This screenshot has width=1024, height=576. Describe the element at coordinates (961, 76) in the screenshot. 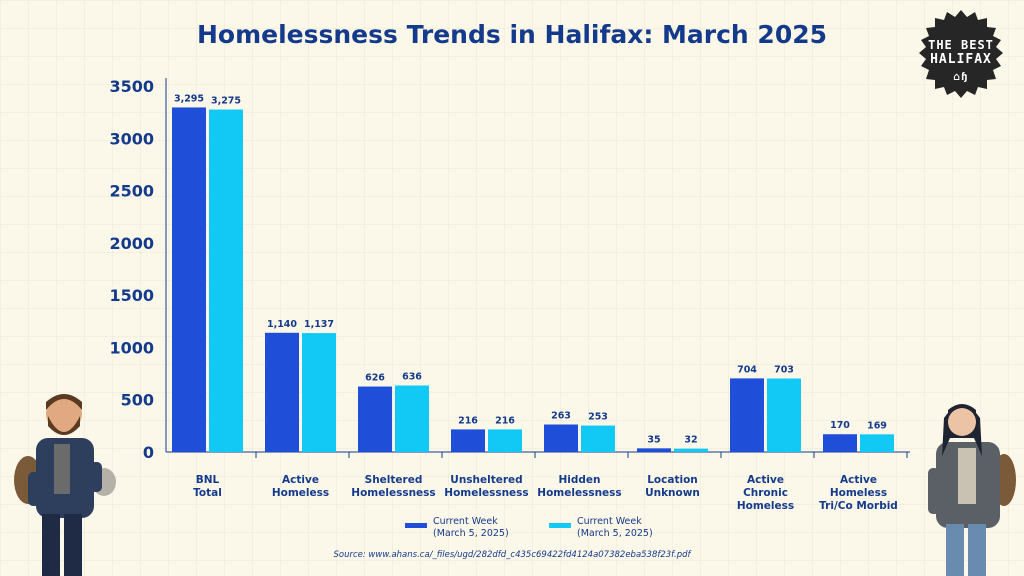

I see `badge-line-3: ⌂ɧ` at that location.